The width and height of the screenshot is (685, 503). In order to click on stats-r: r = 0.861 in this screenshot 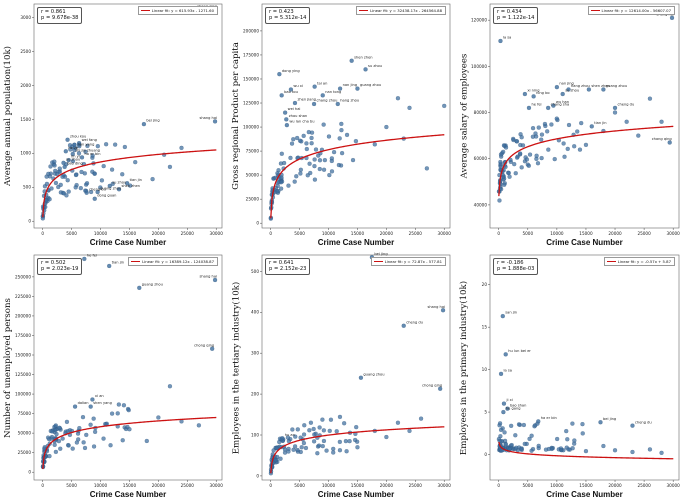, I will do `click(53, 12)`.